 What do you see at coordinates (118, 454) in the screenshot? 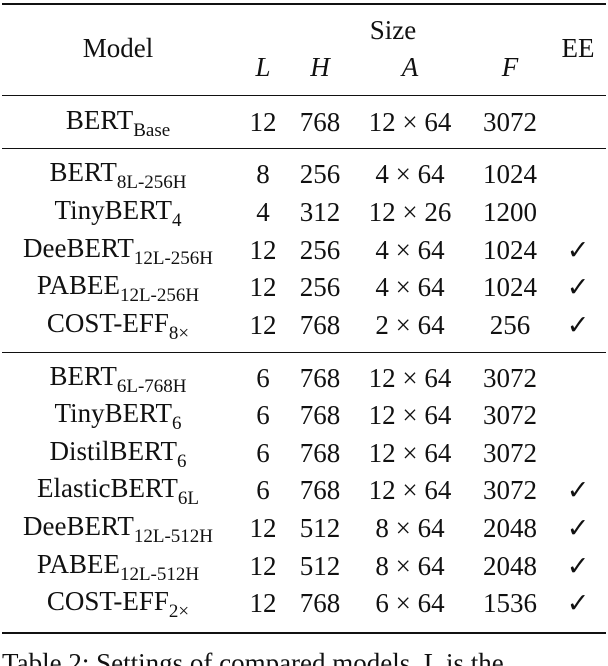
I see `model-cell: DistilBERT6` at bounding box center [118, 454].